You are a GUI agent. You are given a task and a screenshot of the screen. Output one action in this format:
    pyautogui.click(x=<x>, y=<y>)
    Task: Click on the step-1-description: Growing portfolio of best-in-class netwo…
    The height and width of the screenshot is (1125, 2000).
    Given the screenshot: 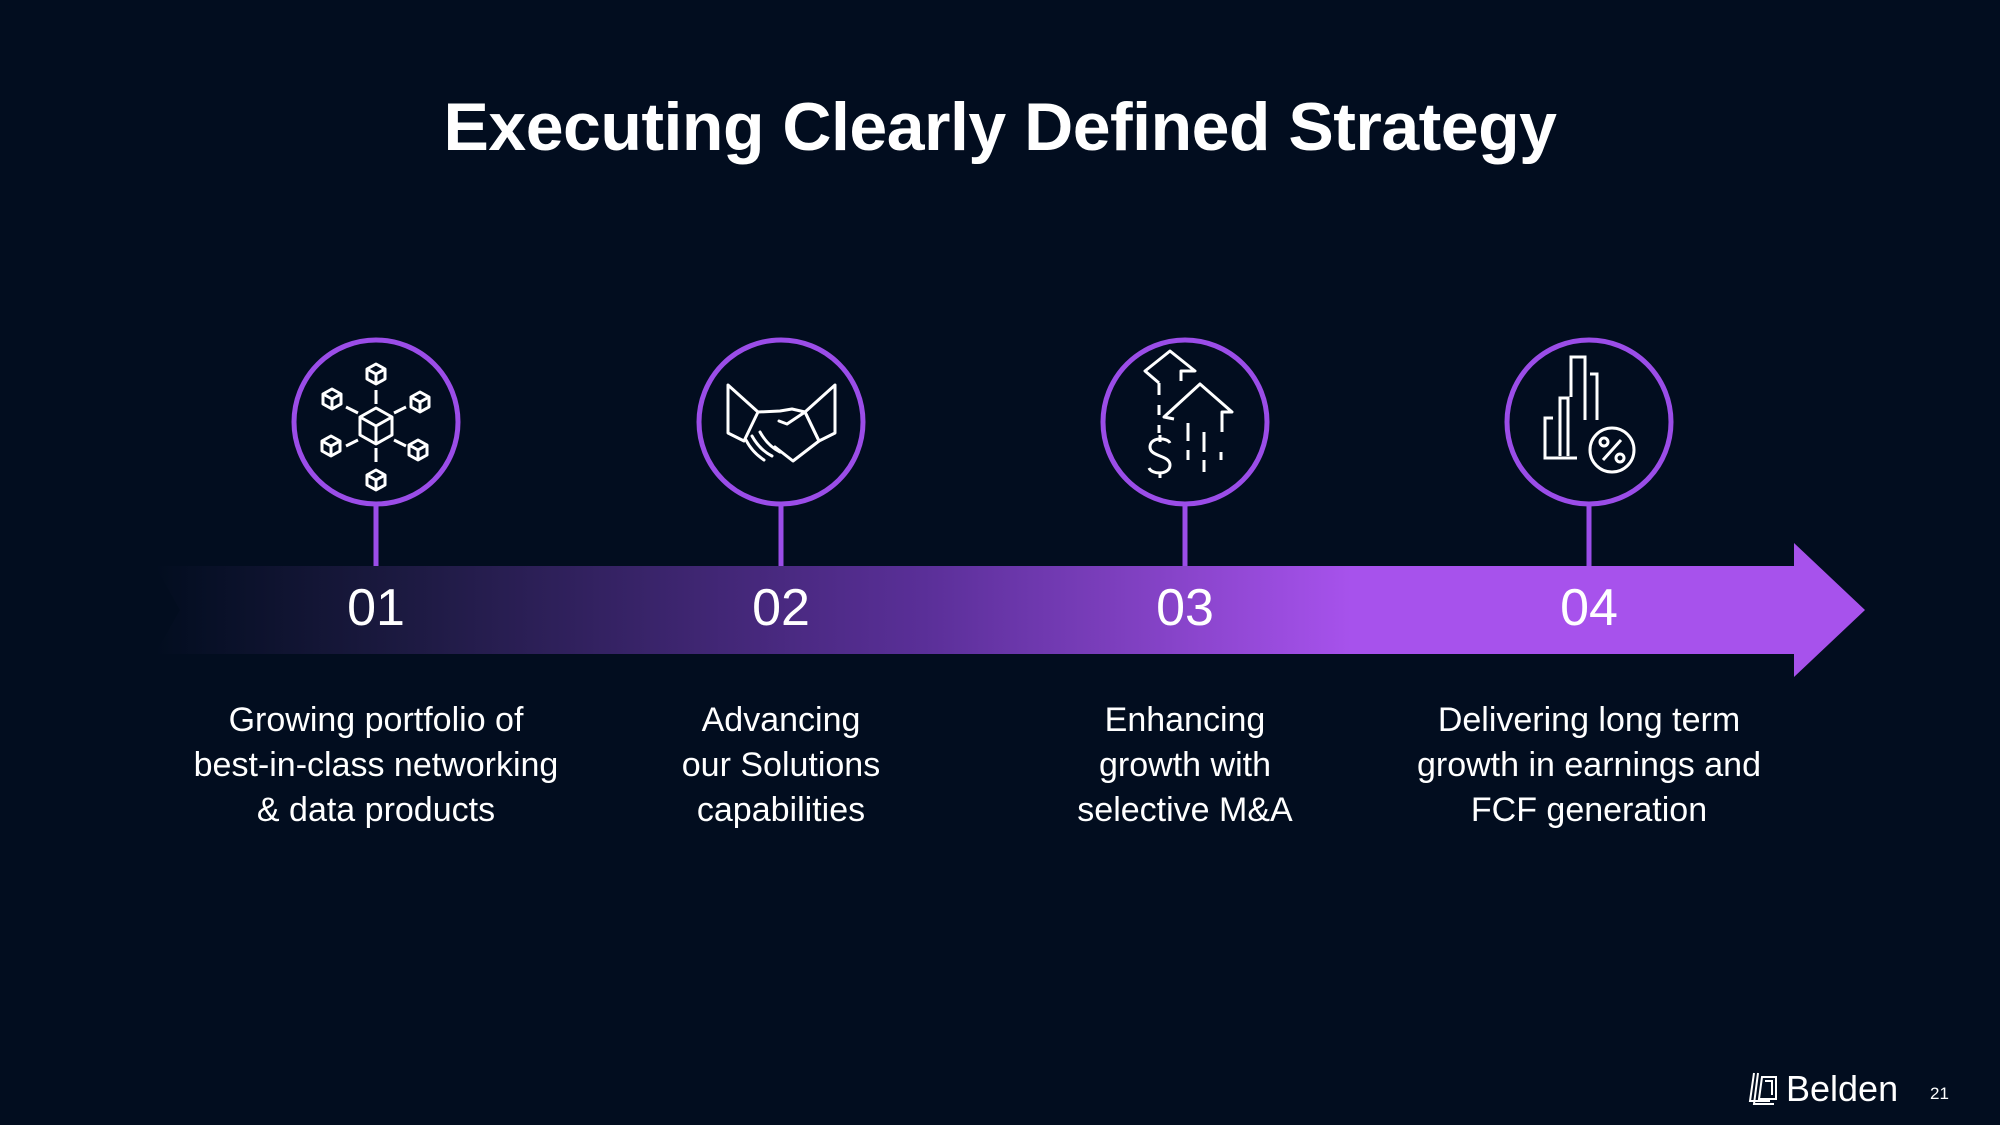 What is the action you would take?
    pyautogui.click(x=376, y=765)
    